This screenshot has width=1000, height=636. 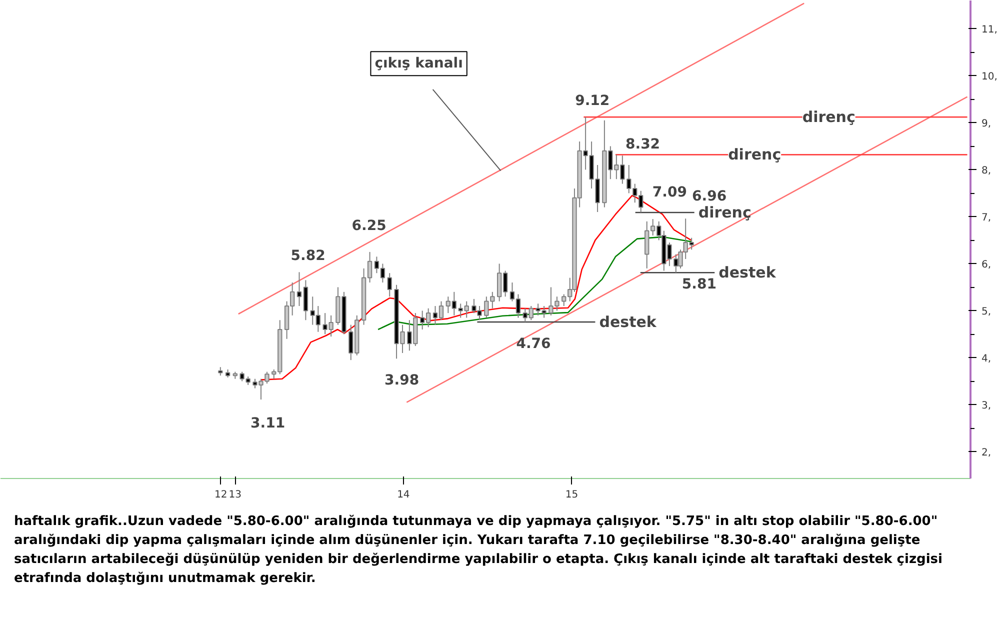 I want to click on y-tick-label: 3,, so click(x=987, y=406).